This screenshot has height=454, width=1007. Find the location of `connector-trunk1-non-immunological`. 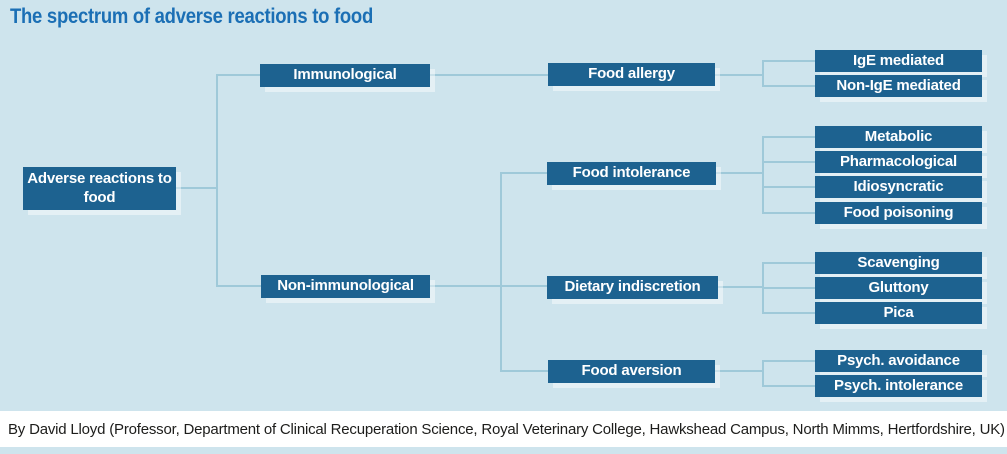

connector-trunk1-non-immunological is located at coordinates (239, 286).